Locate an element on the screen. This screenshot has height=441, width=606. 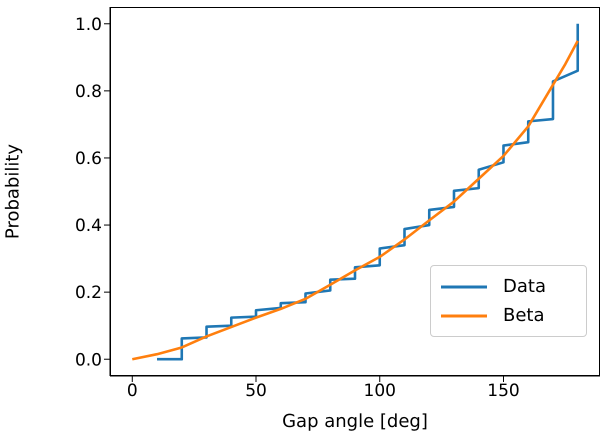
legend-label: Beta is located at coordinates (524, 315).